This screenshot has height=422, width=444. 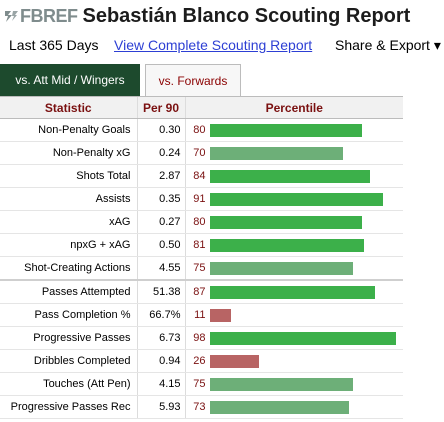 I want to click on percentile-value: 91, so click(x=199, y=199).